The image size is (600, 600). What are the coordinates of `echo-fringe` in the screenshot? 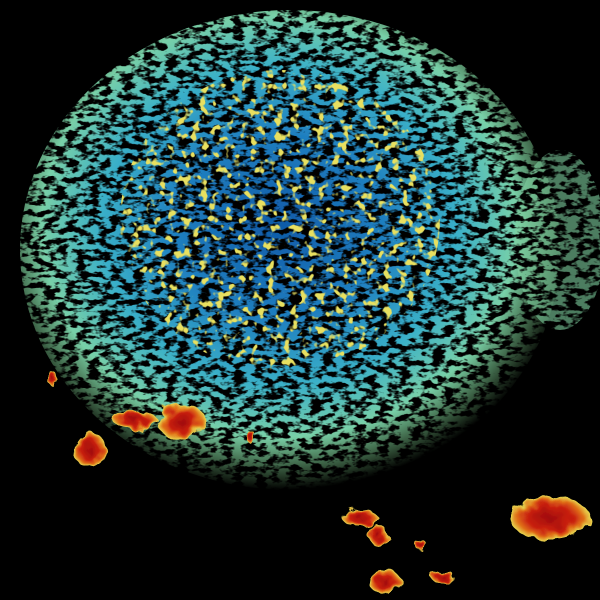 It's located at (557, 240).